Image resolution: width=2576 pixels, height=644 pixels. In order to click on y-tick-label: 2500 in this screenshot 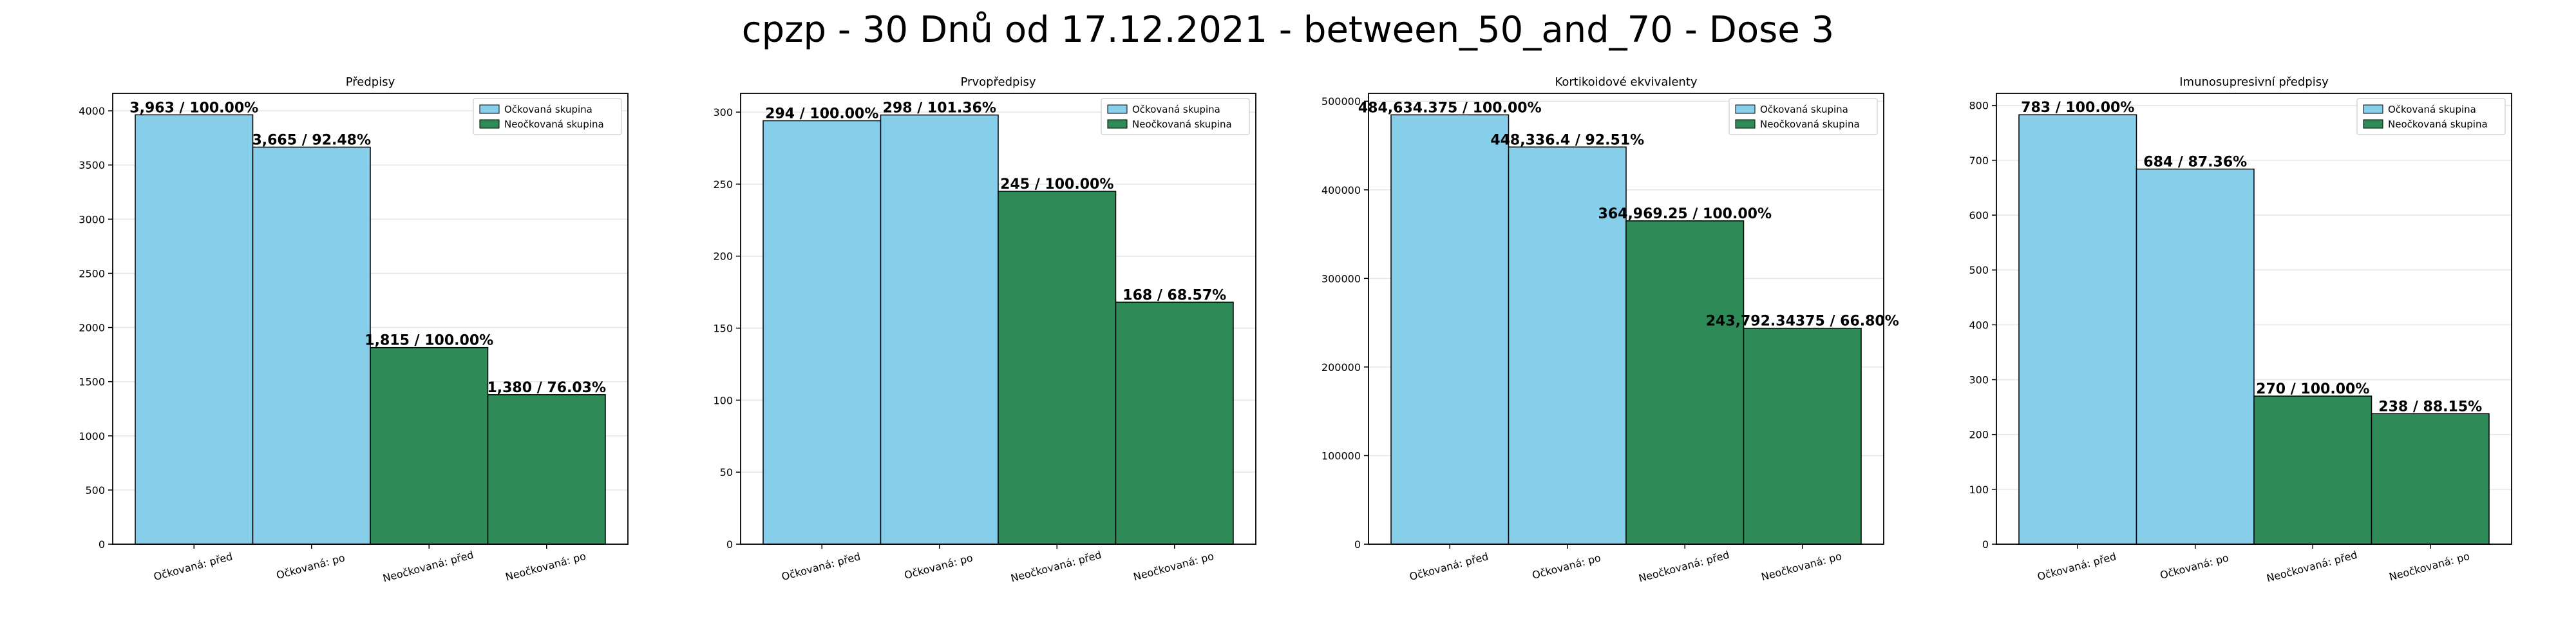, I will do `click(92, 273)`.